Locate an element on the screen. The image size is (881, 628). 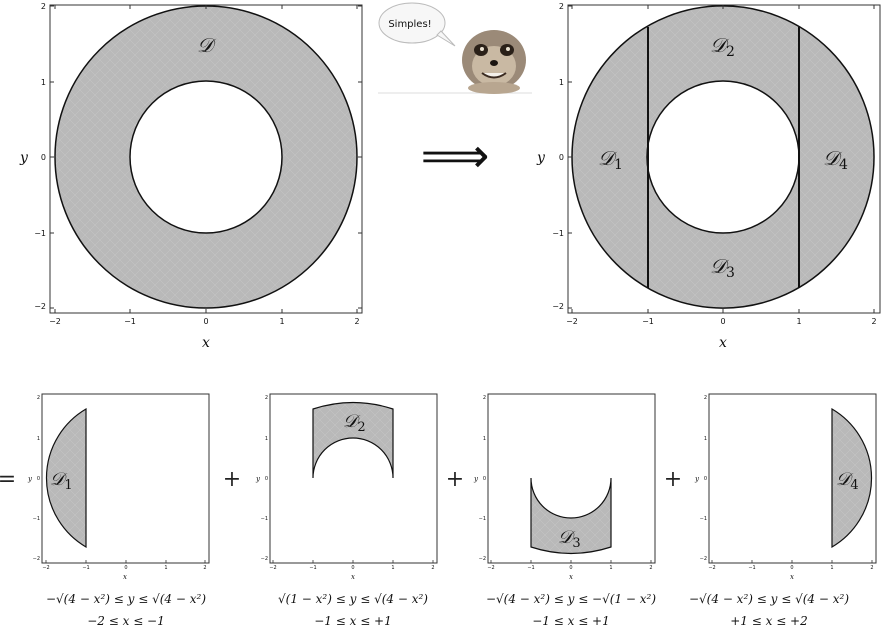
plot-d1: −2 −1 0 1 2 −2 −1 0 1 2 x y 𝒟1 is located at coordinates (118, 487).